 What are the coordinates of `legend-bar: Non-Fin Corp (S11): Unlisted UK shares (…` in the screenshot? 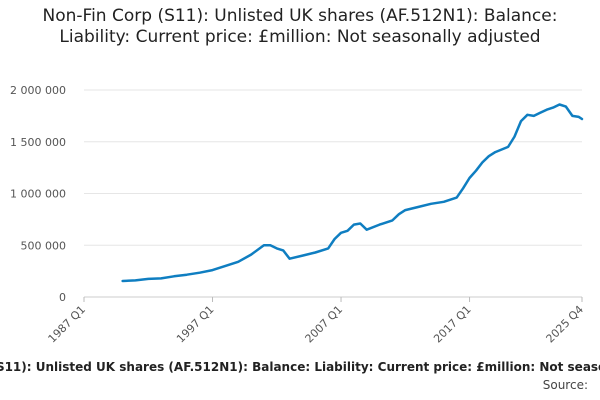 It's located at (300, 369).